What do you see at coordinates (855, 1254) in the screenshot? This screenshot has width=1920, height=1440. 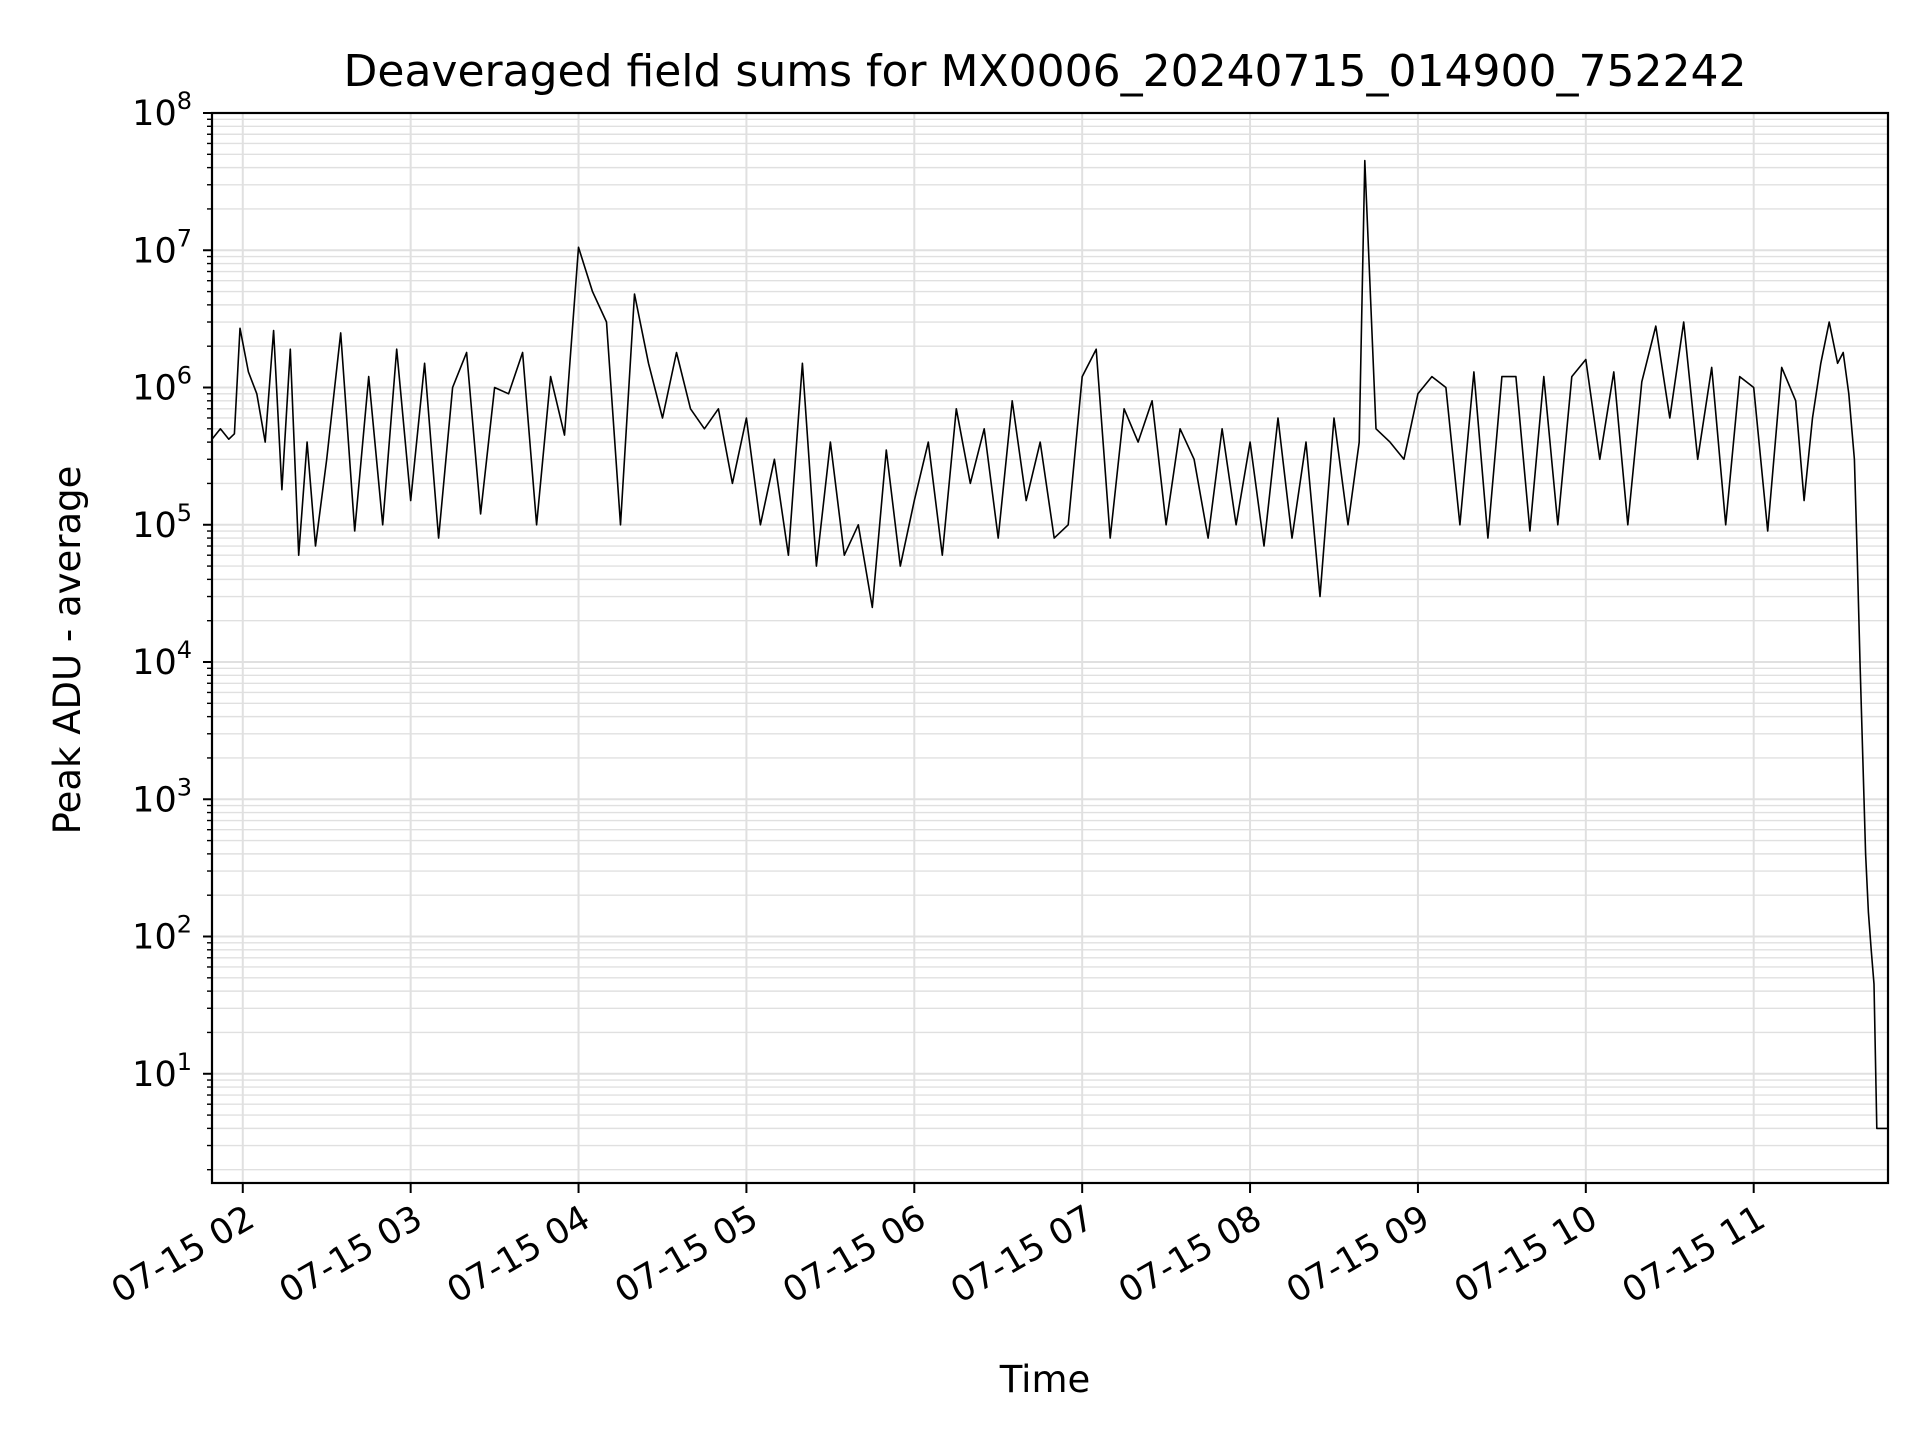 I see `x-tick-label: 07-15 06` at bounding box center [855, 1254].